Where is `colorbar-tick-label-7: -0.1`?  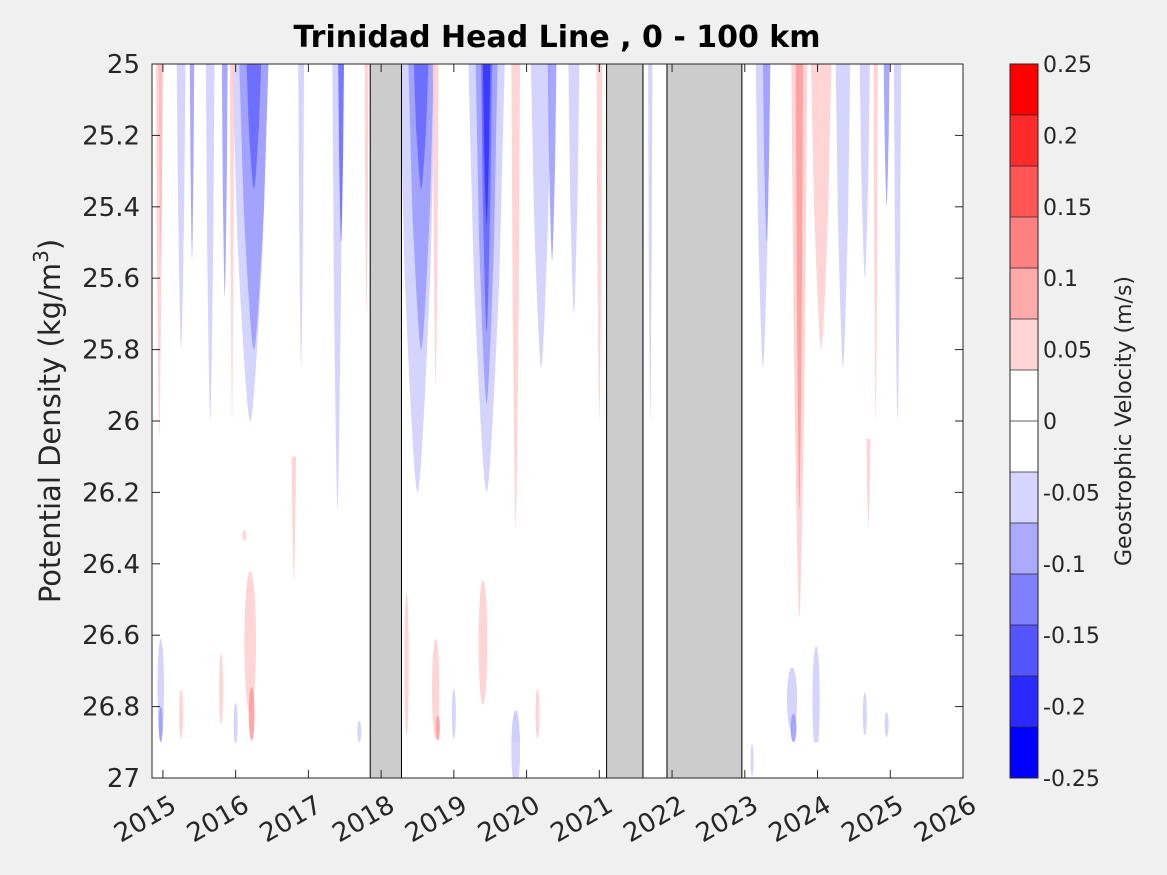
colorbar-tick-label-7: -0.1 is located at coordinates (1064, 565).